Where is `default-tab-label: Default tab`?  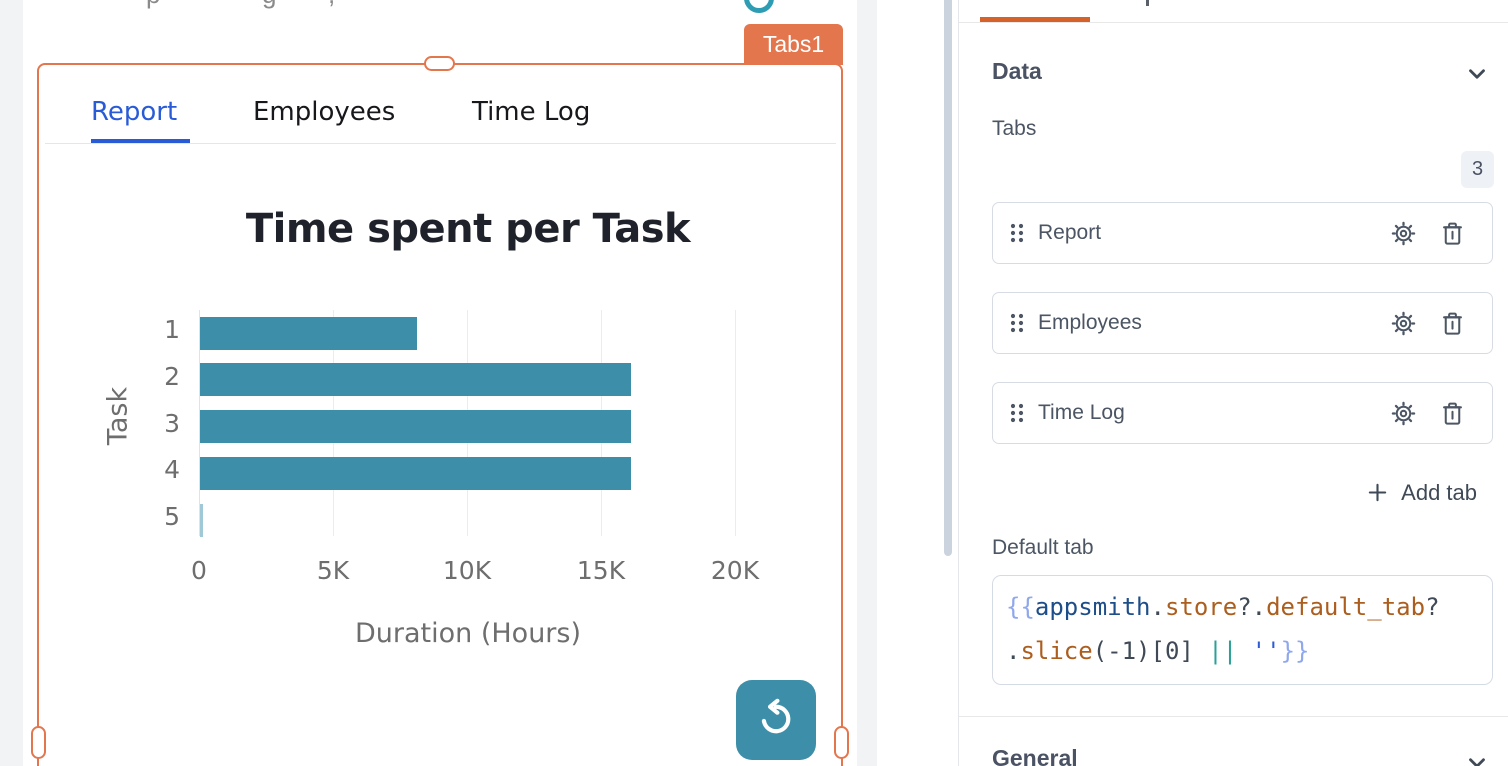
default-tab-label: Default tab is located at coordinates (1043, 547).